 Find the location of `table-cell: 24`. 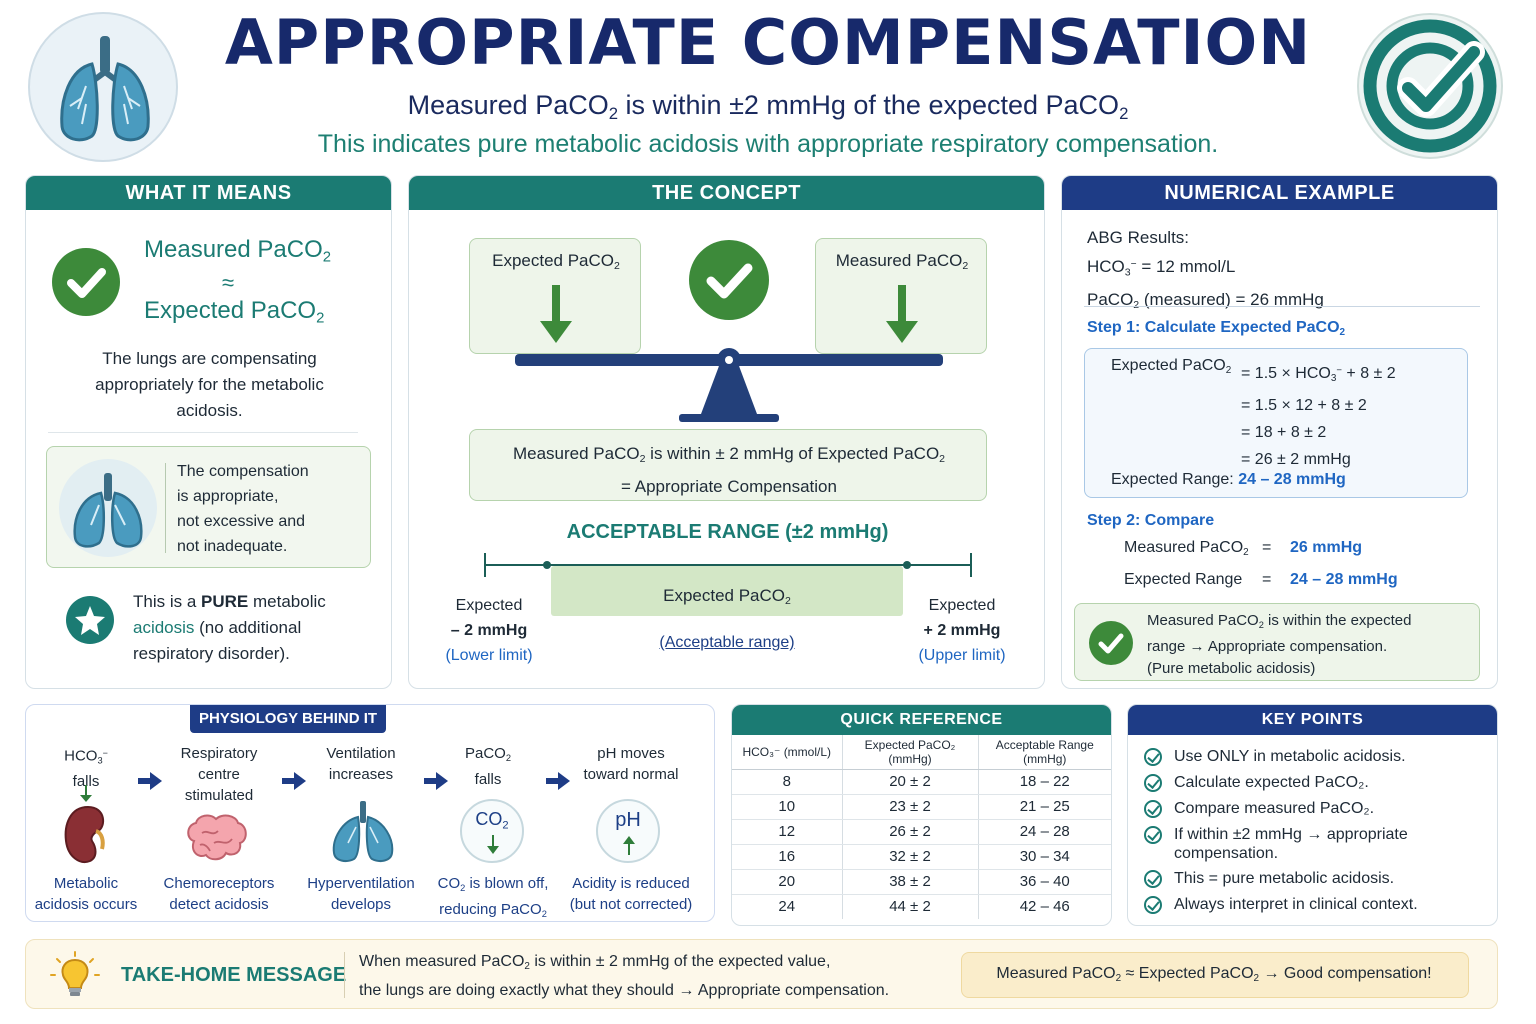

table-cell: 24 is located at coordinates (787, 906).